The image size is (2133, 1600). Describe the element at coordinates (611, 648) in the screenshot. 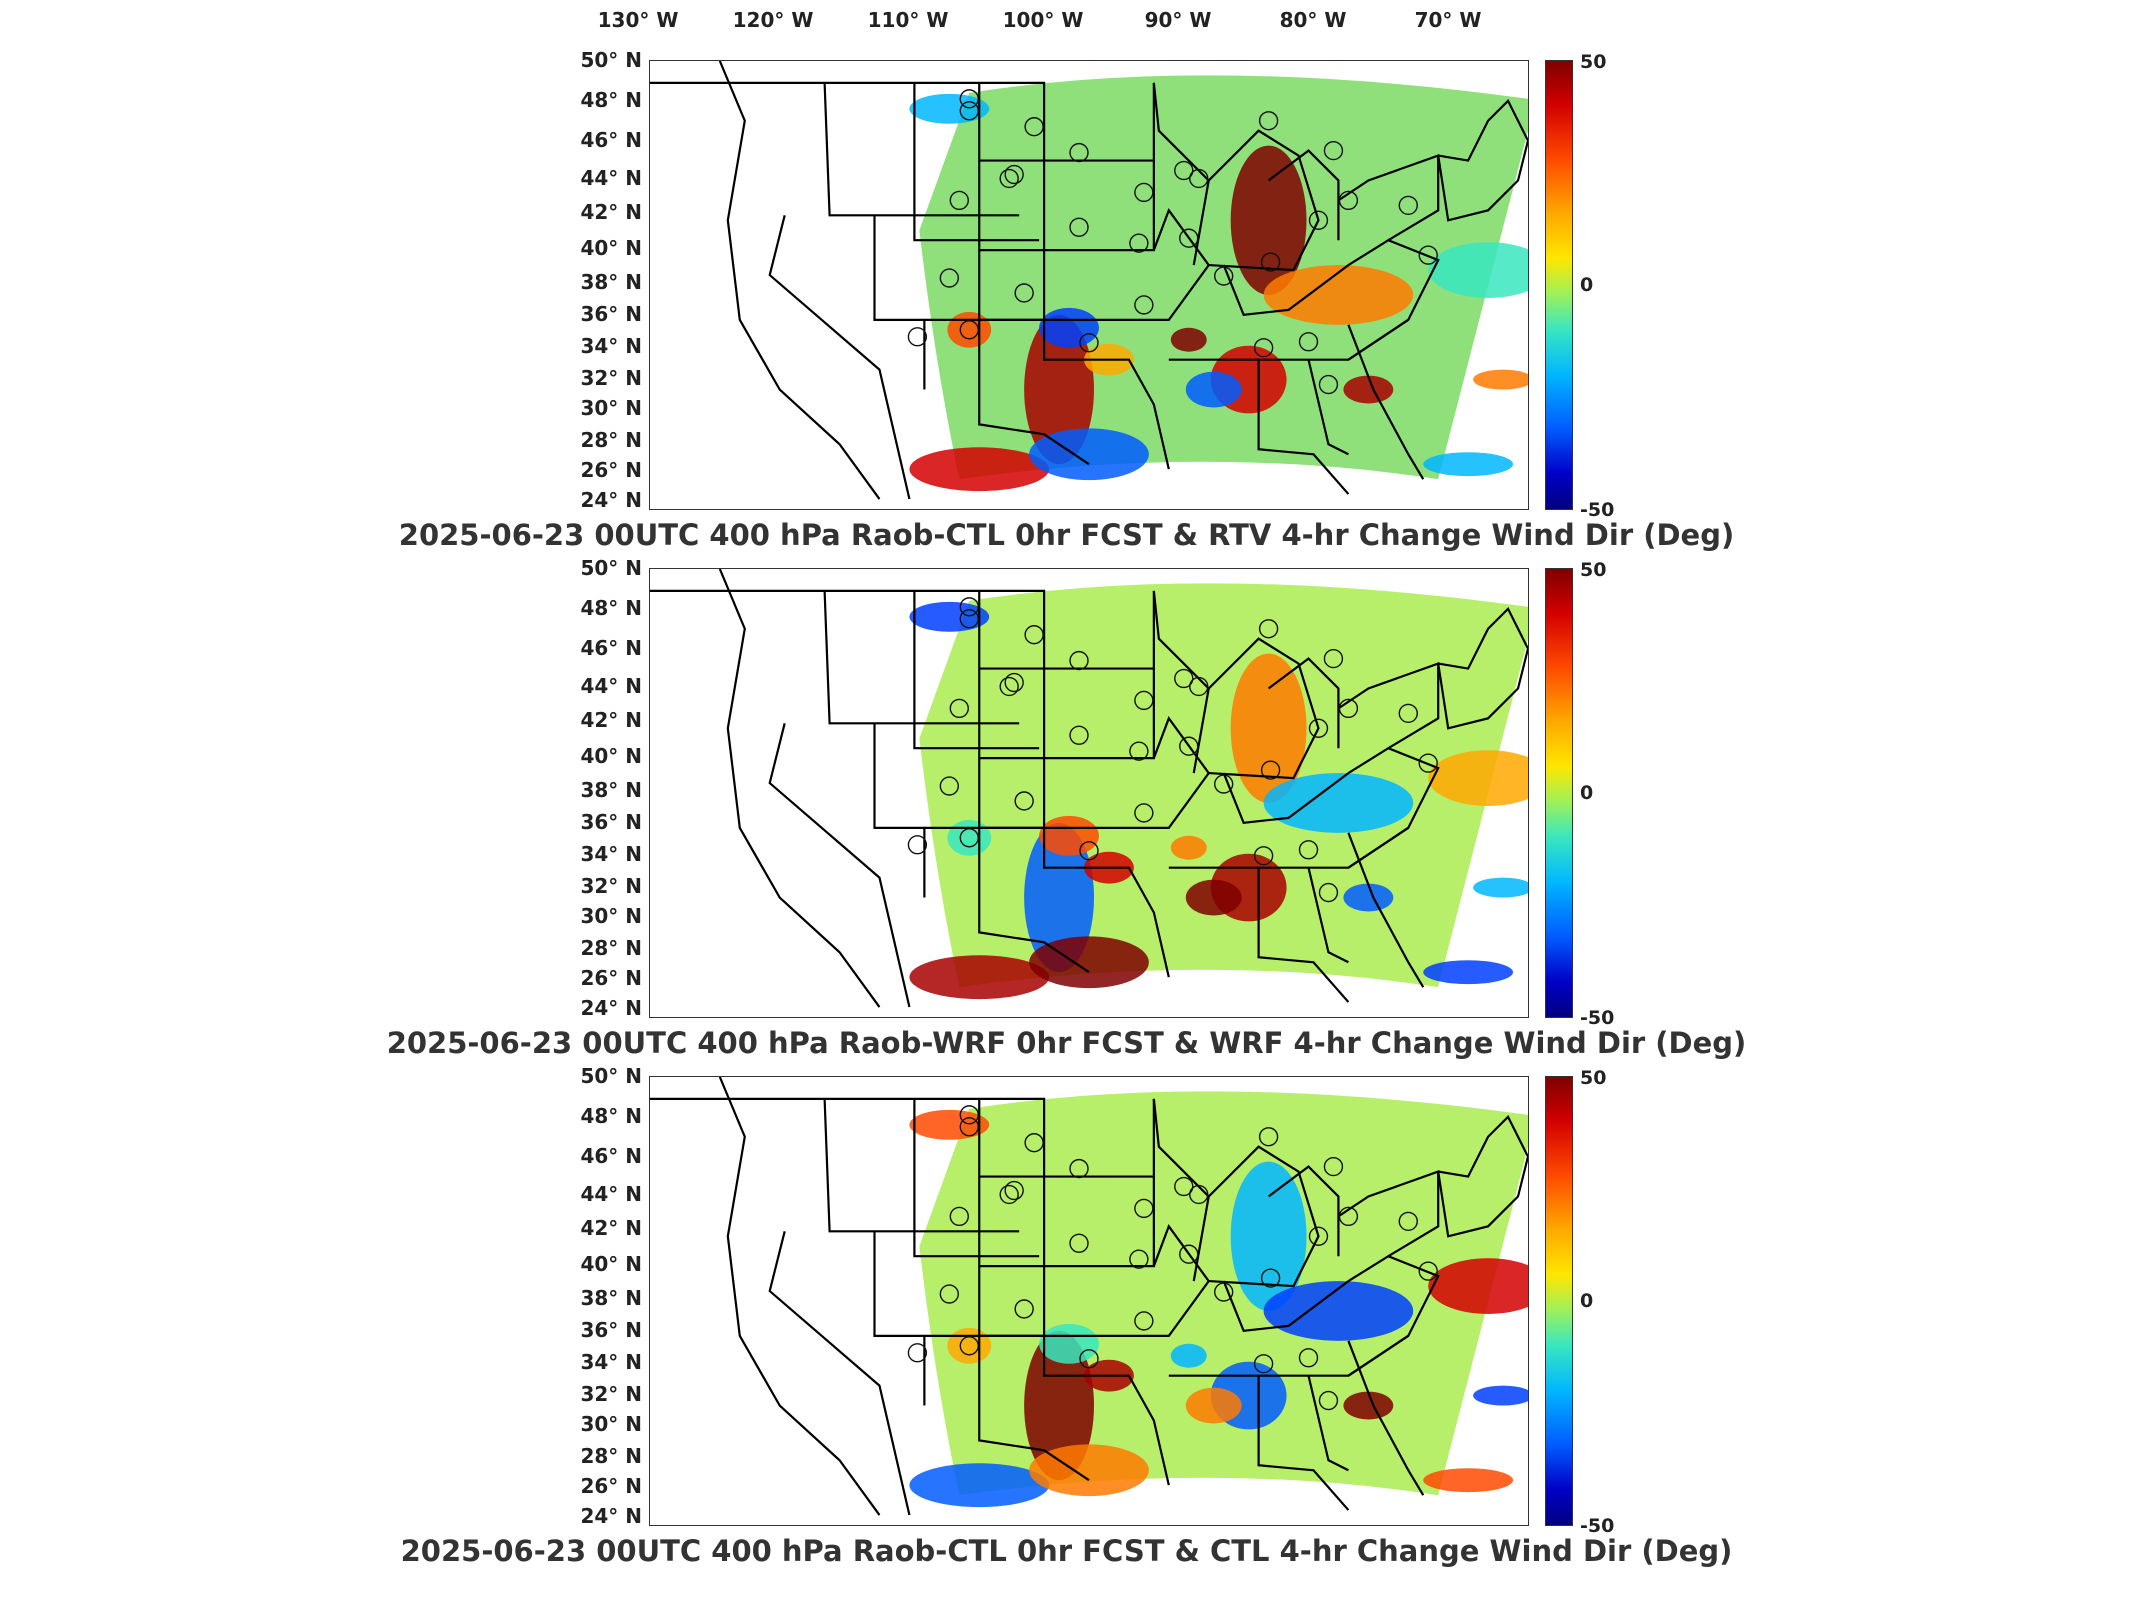

I see `lat-tick: 46° N` at that location.